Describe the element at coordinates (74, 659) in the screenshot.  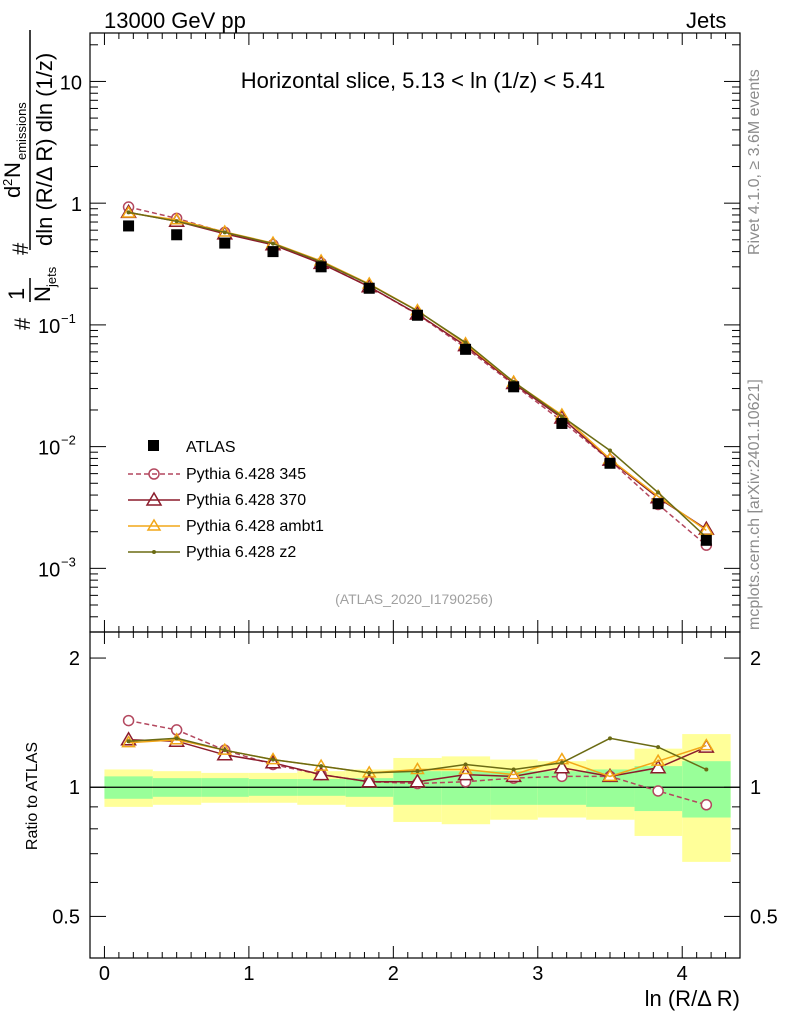
I see `ratio-y-tick-label-left: 2` at that location.